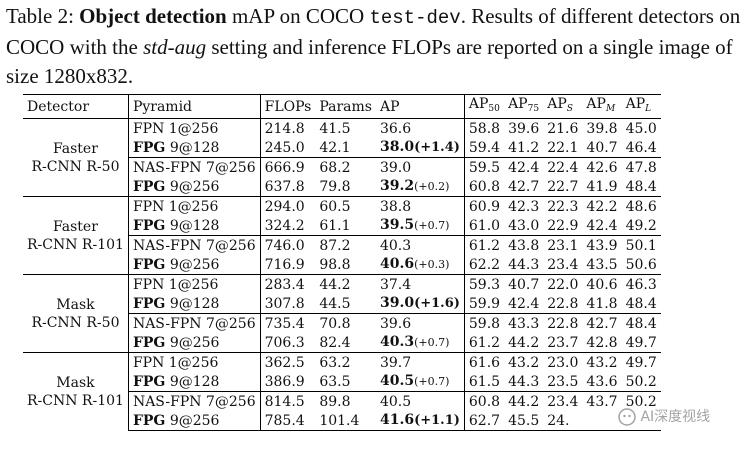 The width and height of the screenshot is (755, 452). I want to click on ap-delta: (+0.2), so click(432, 186).